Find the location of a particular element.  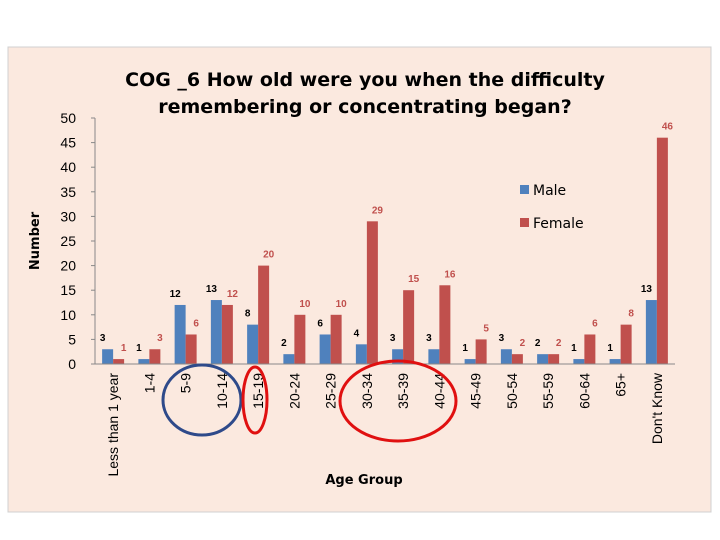

data-label-male-3: 13 is located at coordinates (212, 289).